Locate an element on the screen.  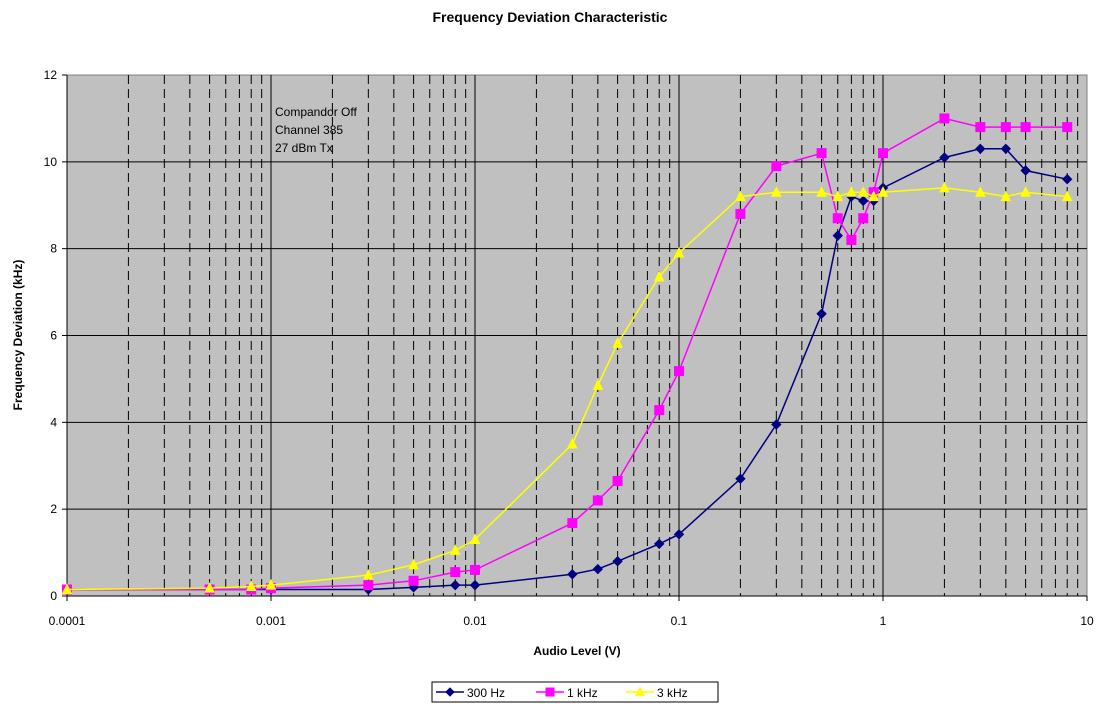
x-tick-label: 0.01 is located at coordinates (475, 621).